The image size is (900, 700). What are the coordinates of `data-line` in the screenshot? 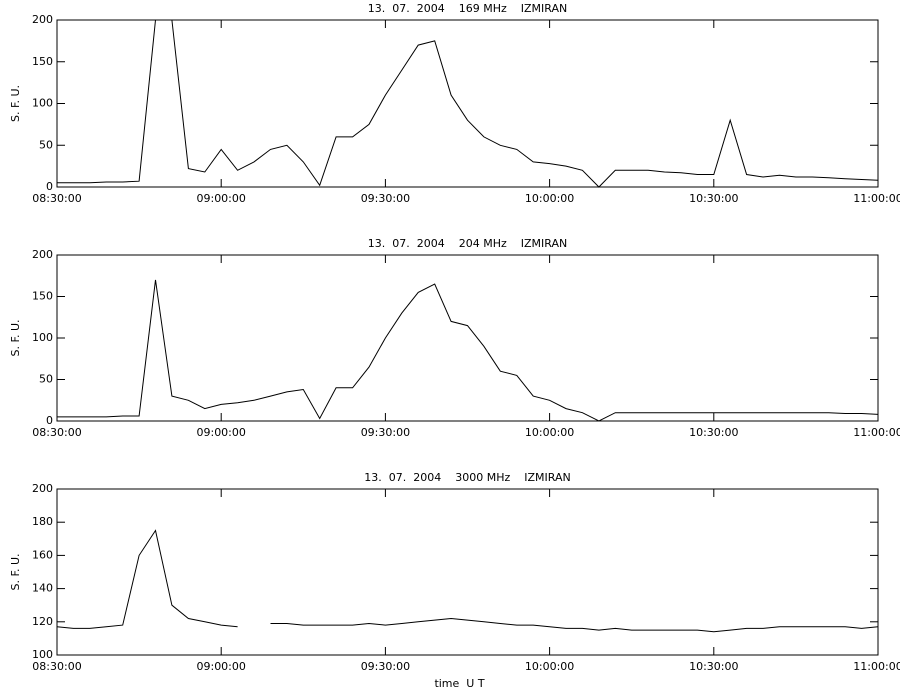 It's located at (467, 581).